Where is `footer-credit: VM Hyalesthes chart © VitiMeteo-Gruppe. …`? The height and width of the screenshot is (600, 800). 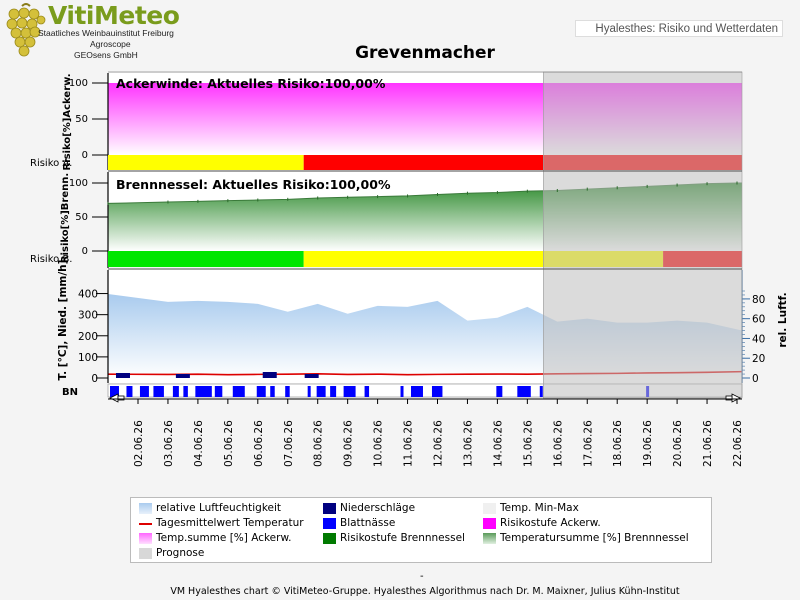 footer-credit: VM Hyalesthes chart © VitiMeteo-Gruppe. … is located at coordinates (425, 591).